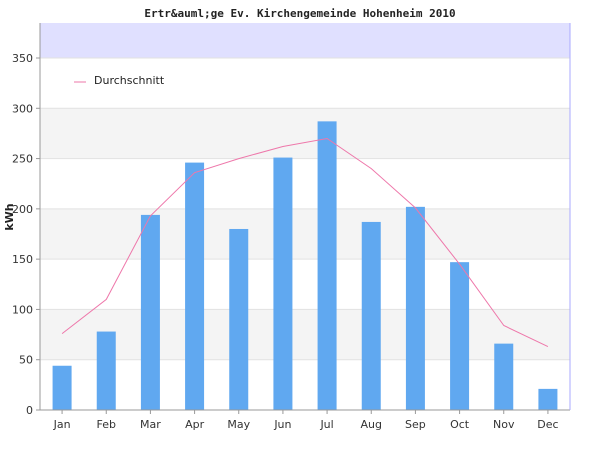 The height and width of the screenshot is (450, 600). What do you see at coordinates (22, 159) in the screenshot?
I see `y-tick-label: 250` at bounding box center [22, 159].